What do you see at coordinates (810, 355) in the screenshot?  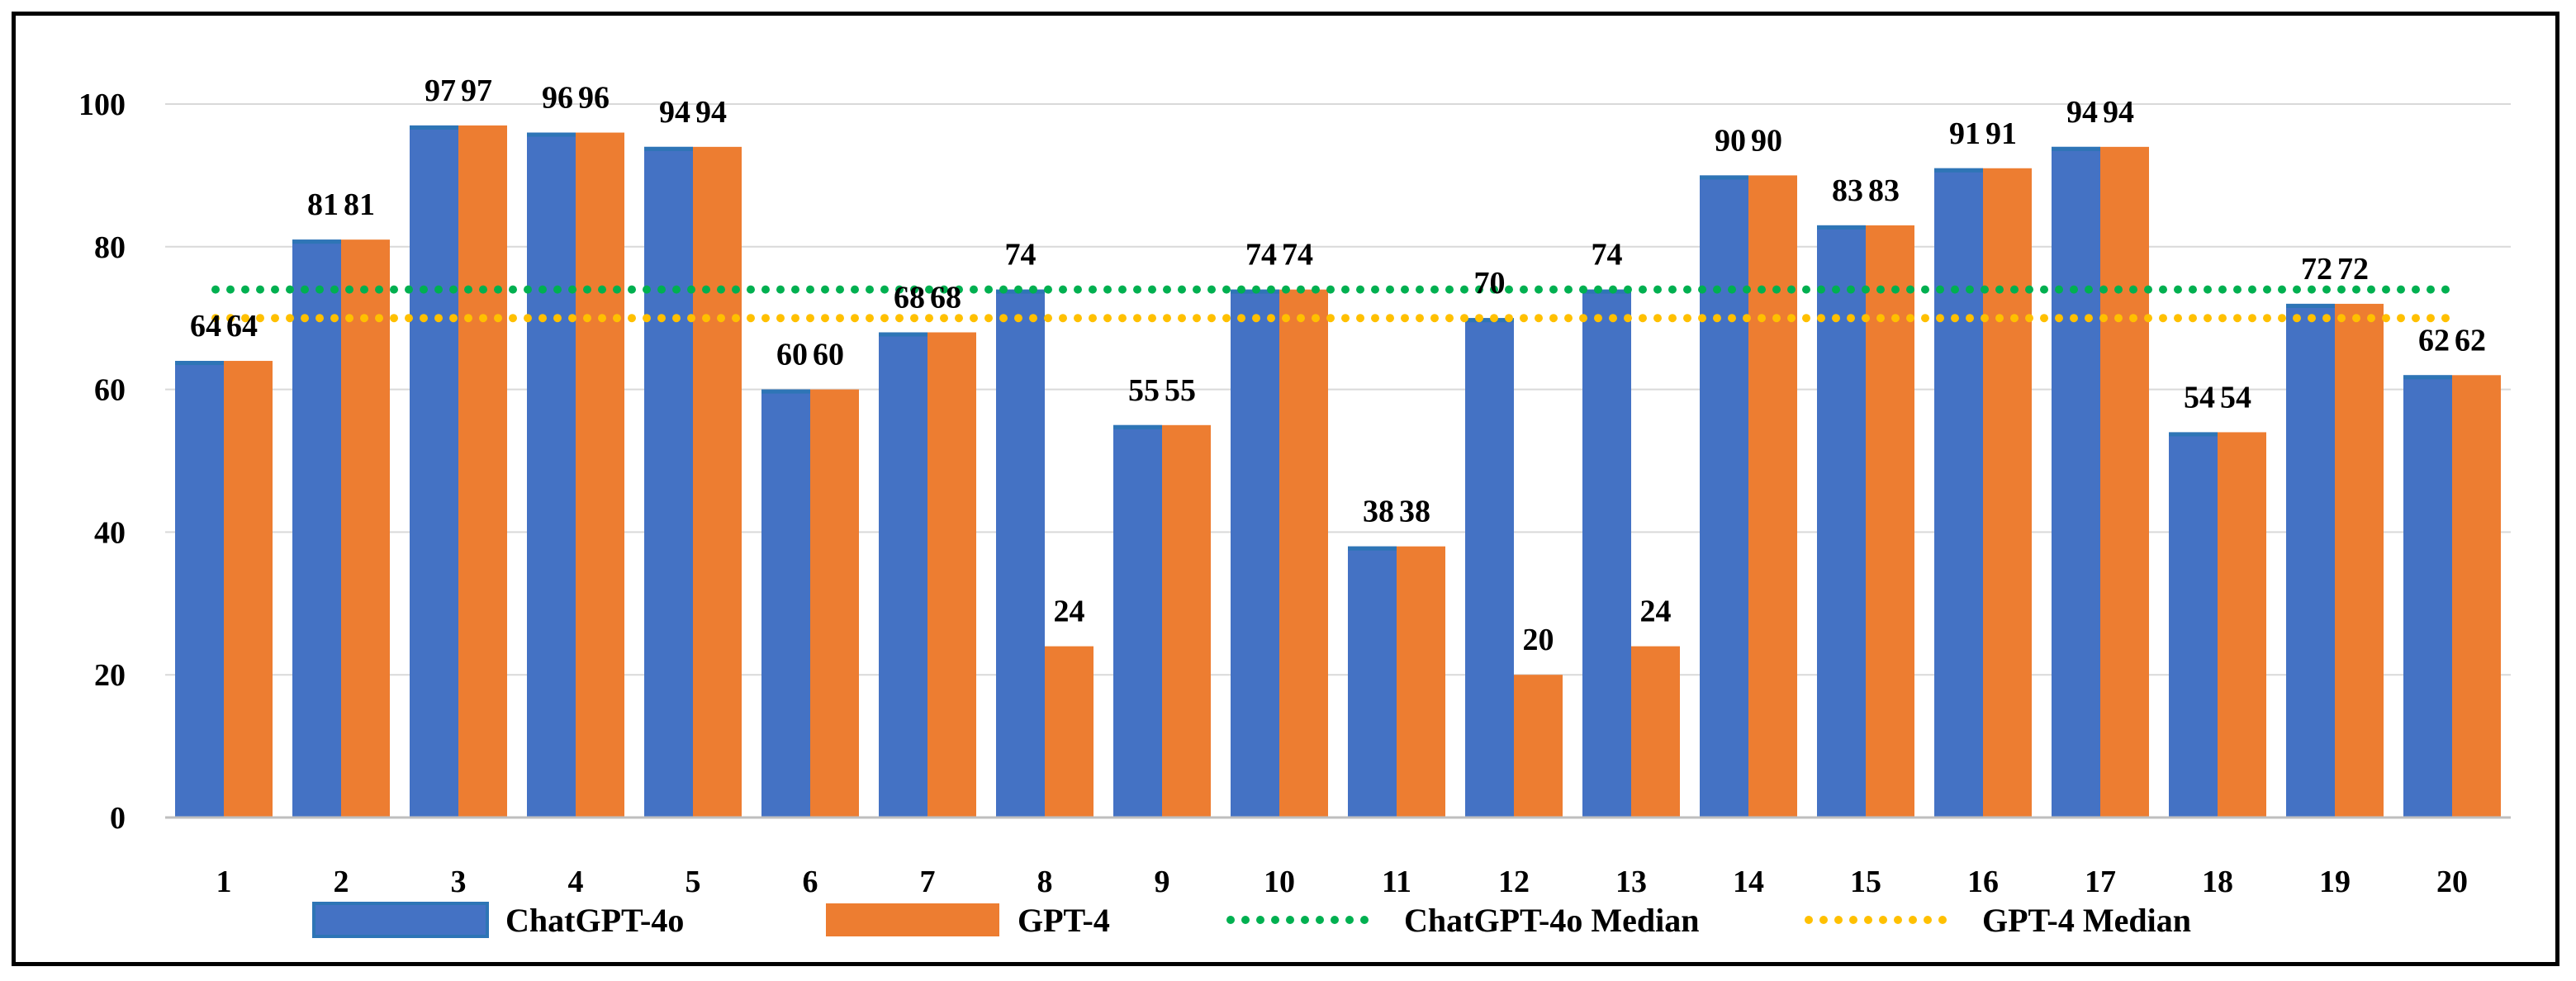 I see `data-label-pair: 60 60` at bounding box center [810, 355].